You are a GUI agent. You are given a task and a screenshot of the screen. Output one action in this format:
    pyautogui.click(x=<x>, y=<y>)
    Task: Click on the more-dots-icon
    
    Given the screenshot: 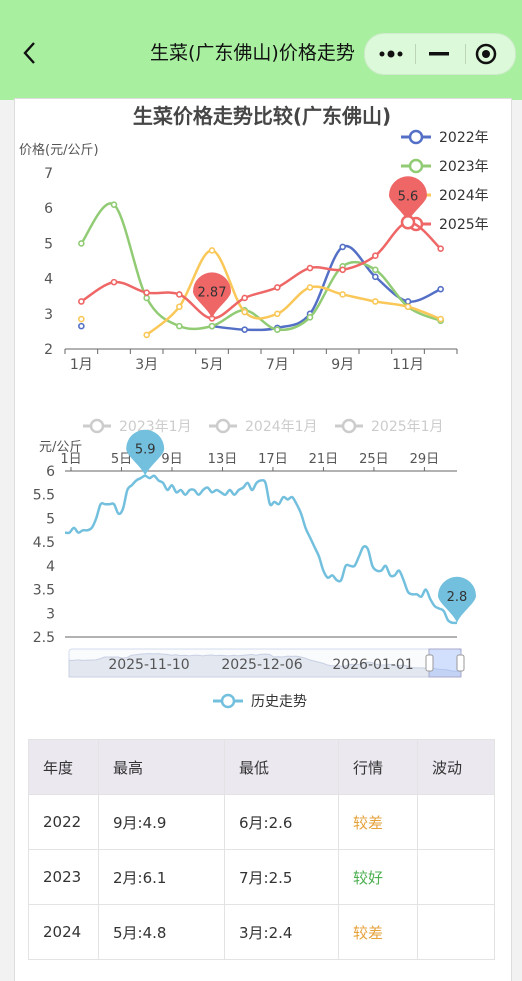 What is the action you would take?
    pyautogui.click(x=391, y=54)
    